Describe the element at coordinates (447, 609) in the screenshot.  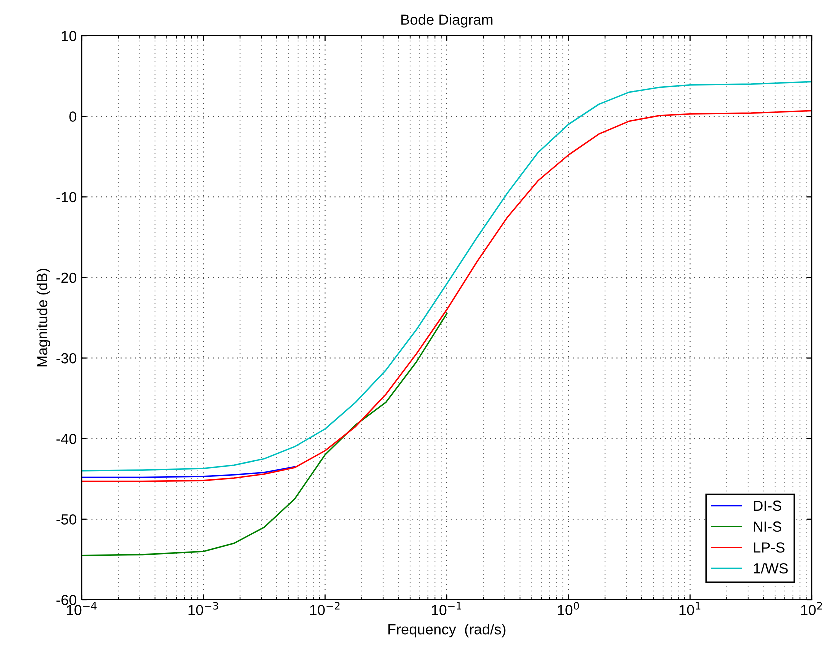
I see `x-tick-label: 10$^{−1}$` at that location.